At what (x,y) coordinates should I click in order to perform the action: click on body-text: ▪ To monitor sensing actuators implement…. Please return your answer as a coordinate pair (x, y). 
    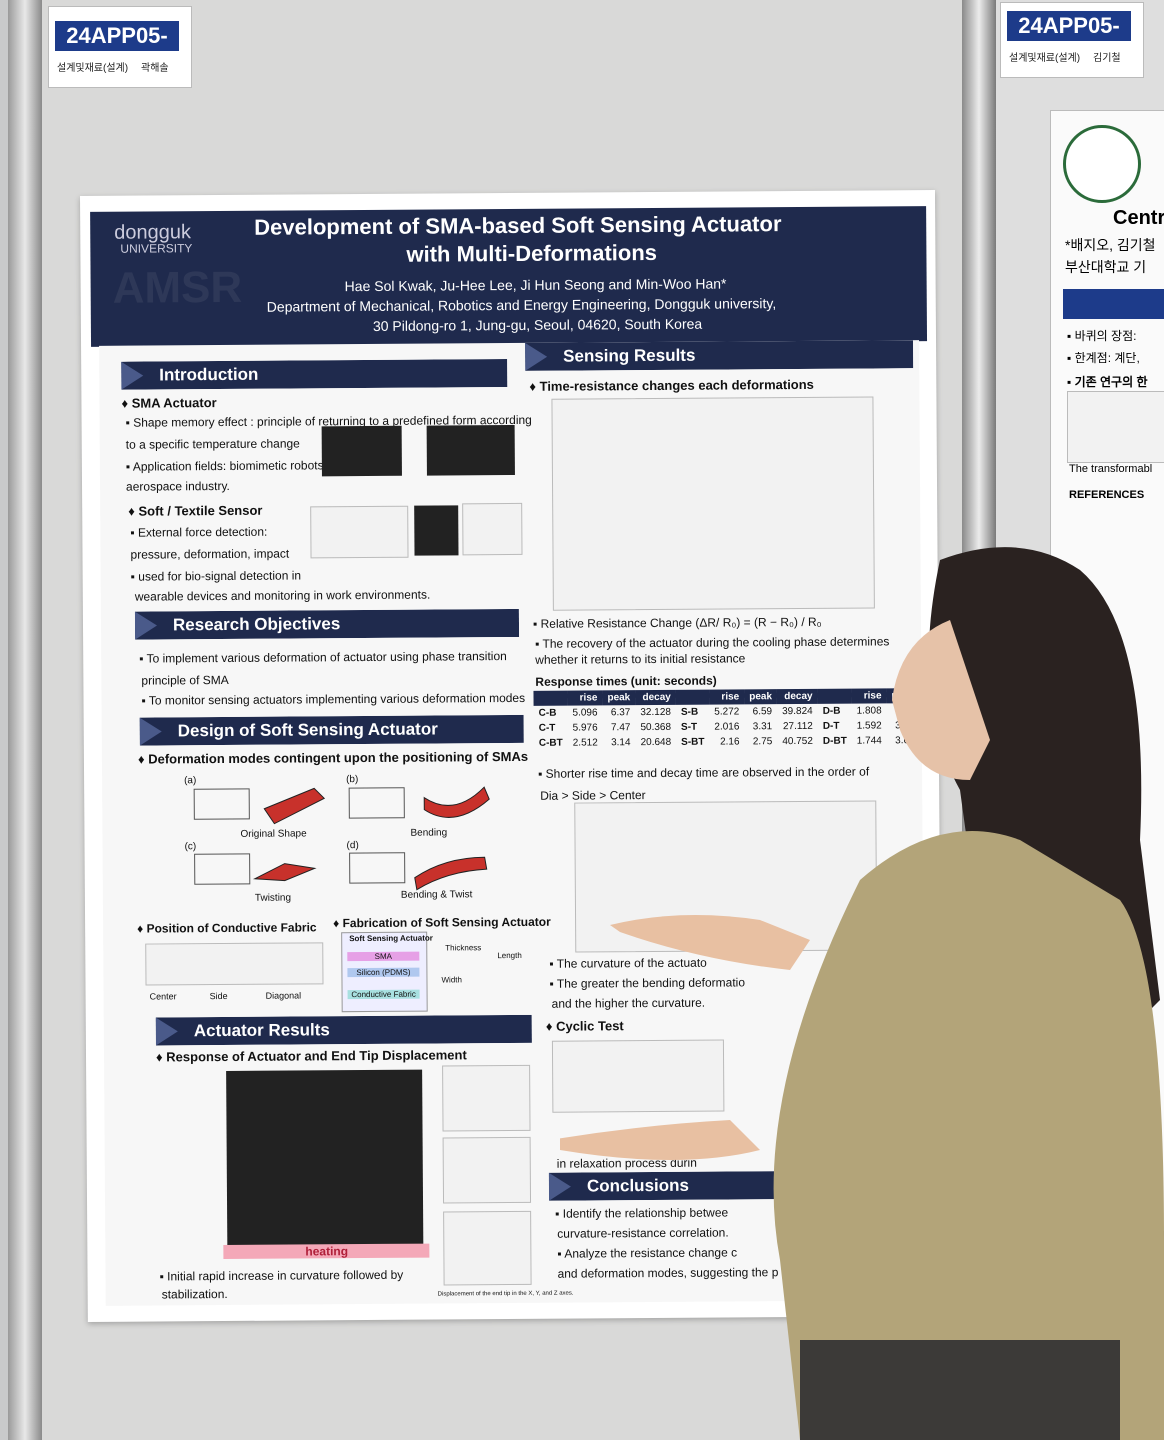
    Looking at the image, I should click on (333, 699).